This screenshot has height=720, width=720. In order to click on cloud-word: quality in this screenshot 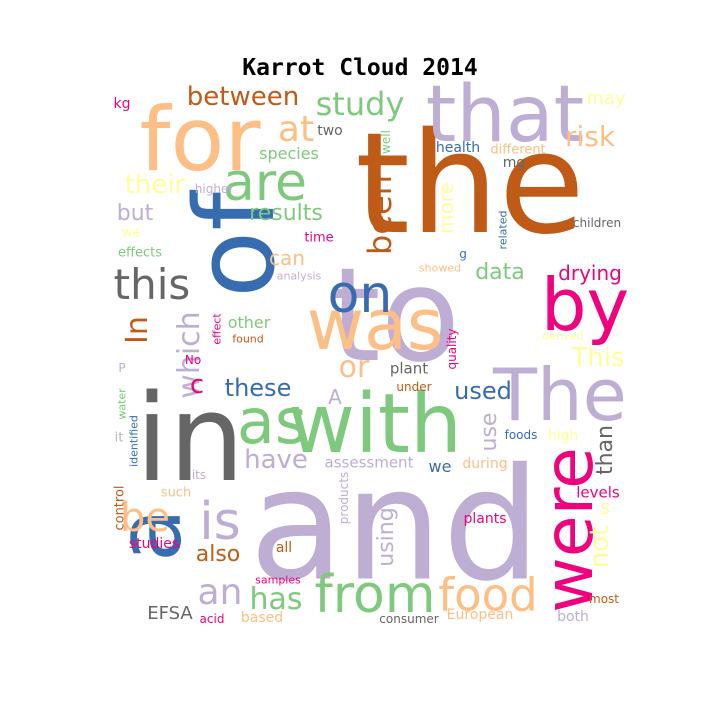, I will do `click(452, 349)`.